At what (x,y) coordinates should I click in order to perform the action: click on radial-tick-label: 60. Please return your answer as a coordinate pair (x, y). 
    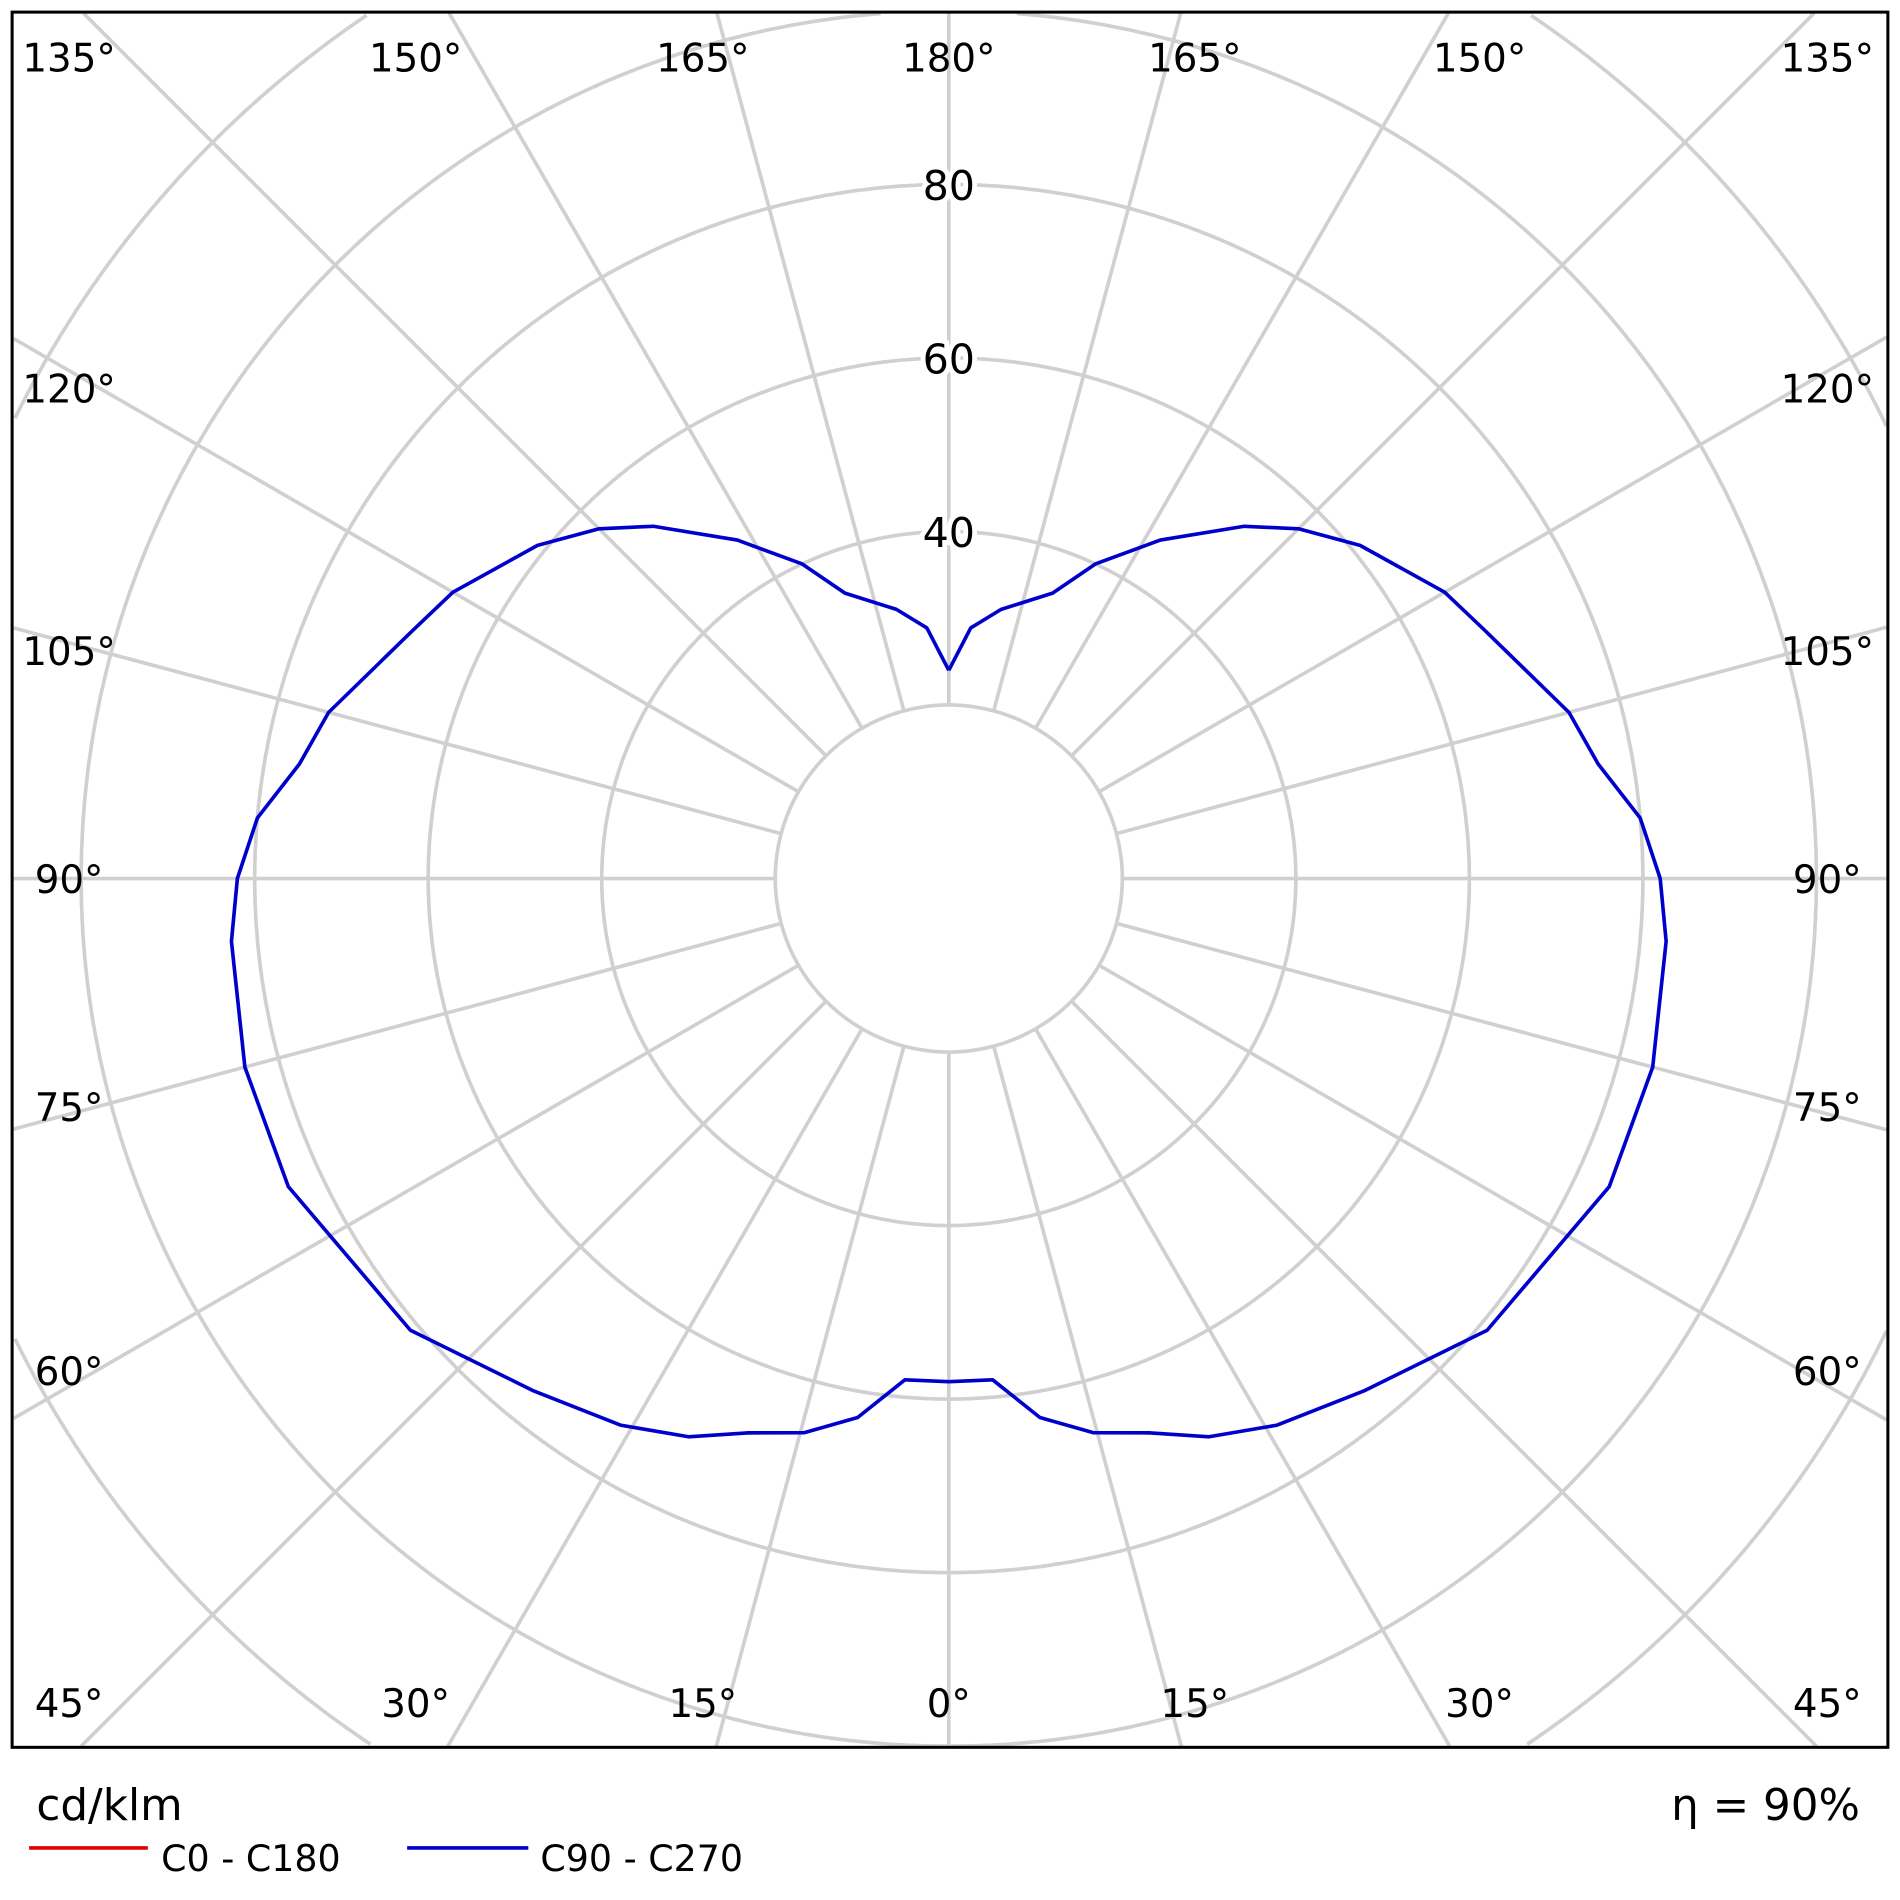
    Looking at the image, I should click on (949, 360).